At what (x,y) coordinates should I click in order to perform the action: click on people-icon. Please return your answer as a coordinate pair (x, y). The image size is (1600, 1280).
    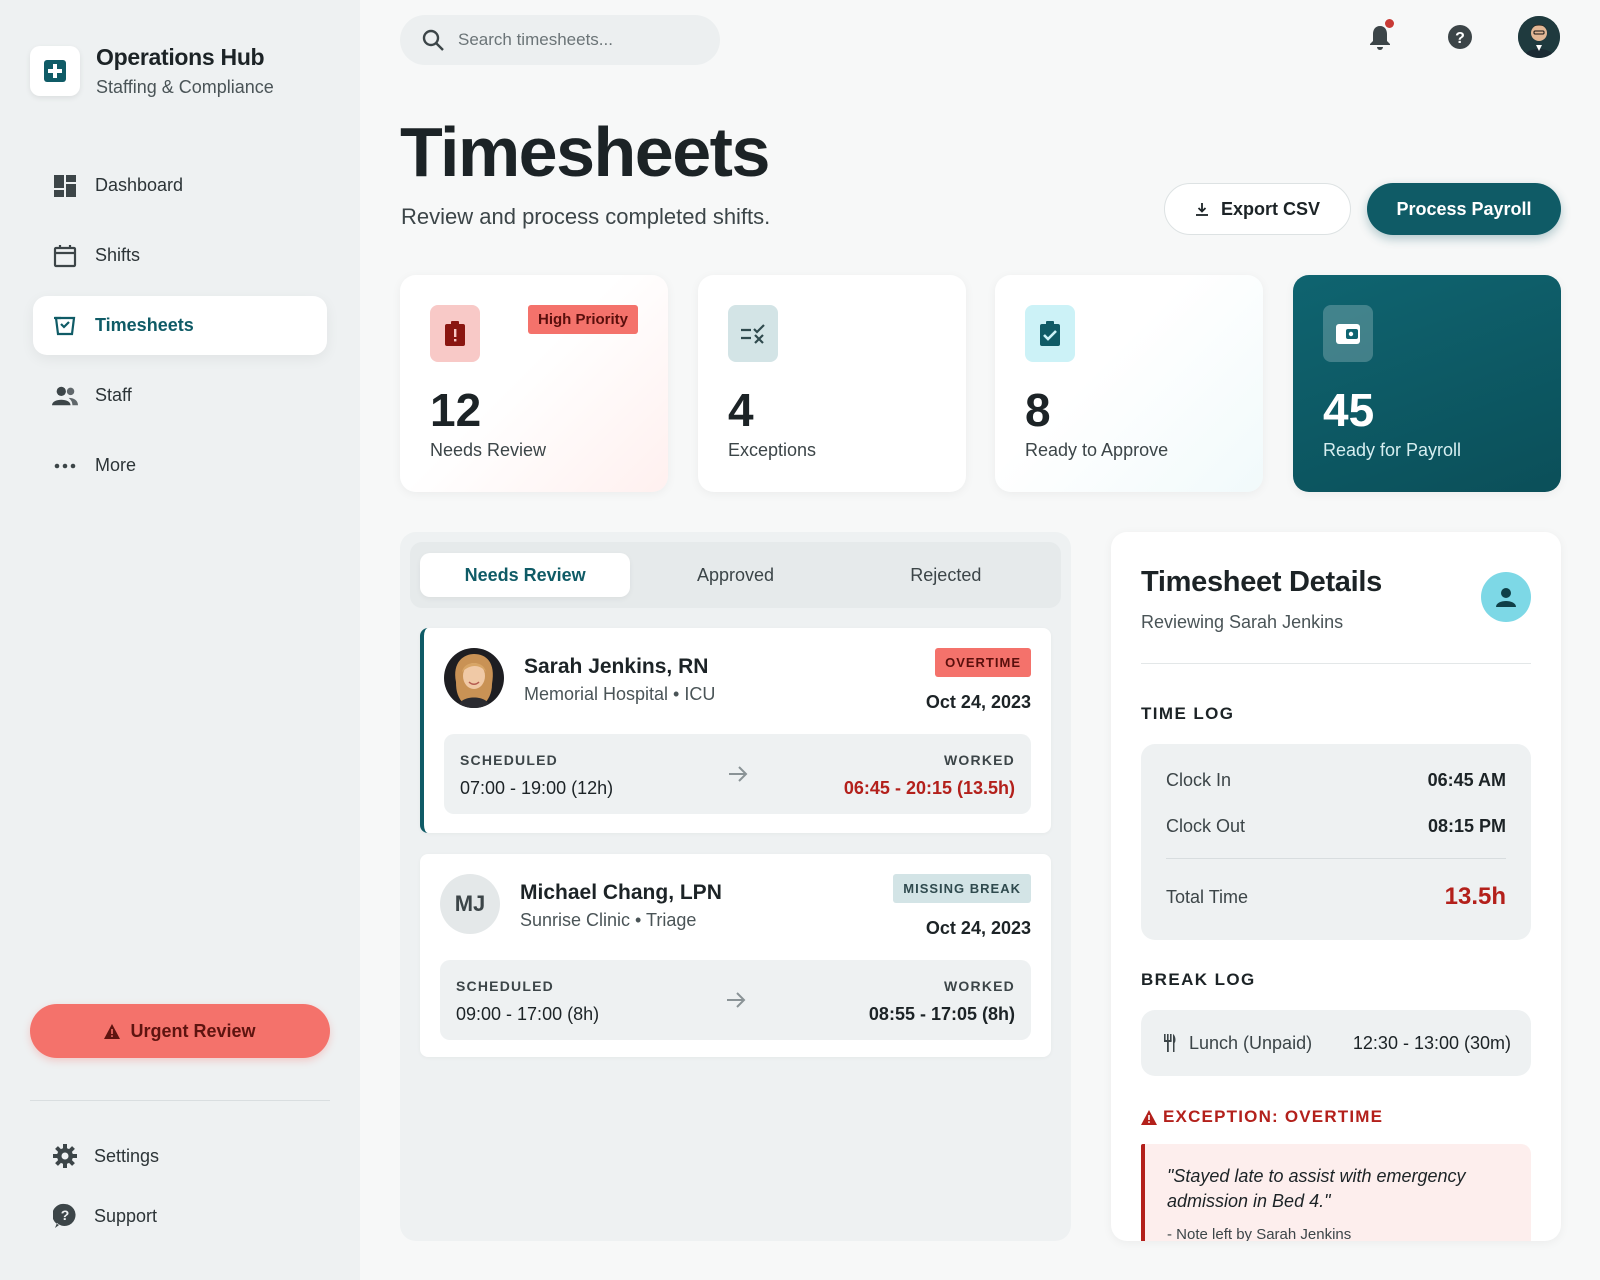
    Looking at the image, I should click on (65, 396).